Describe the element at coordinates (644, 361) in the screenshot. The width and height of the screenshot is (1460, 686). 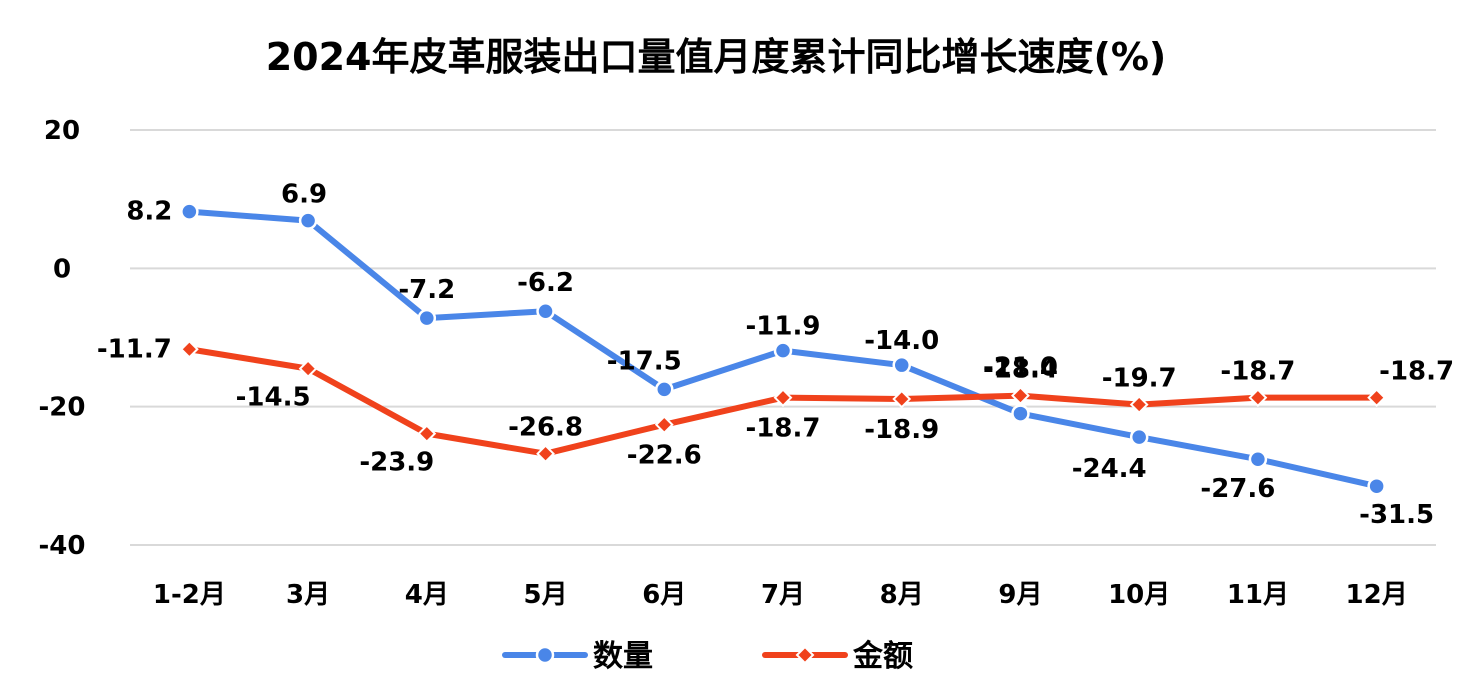
I see `data-label: -17.5` at that location.